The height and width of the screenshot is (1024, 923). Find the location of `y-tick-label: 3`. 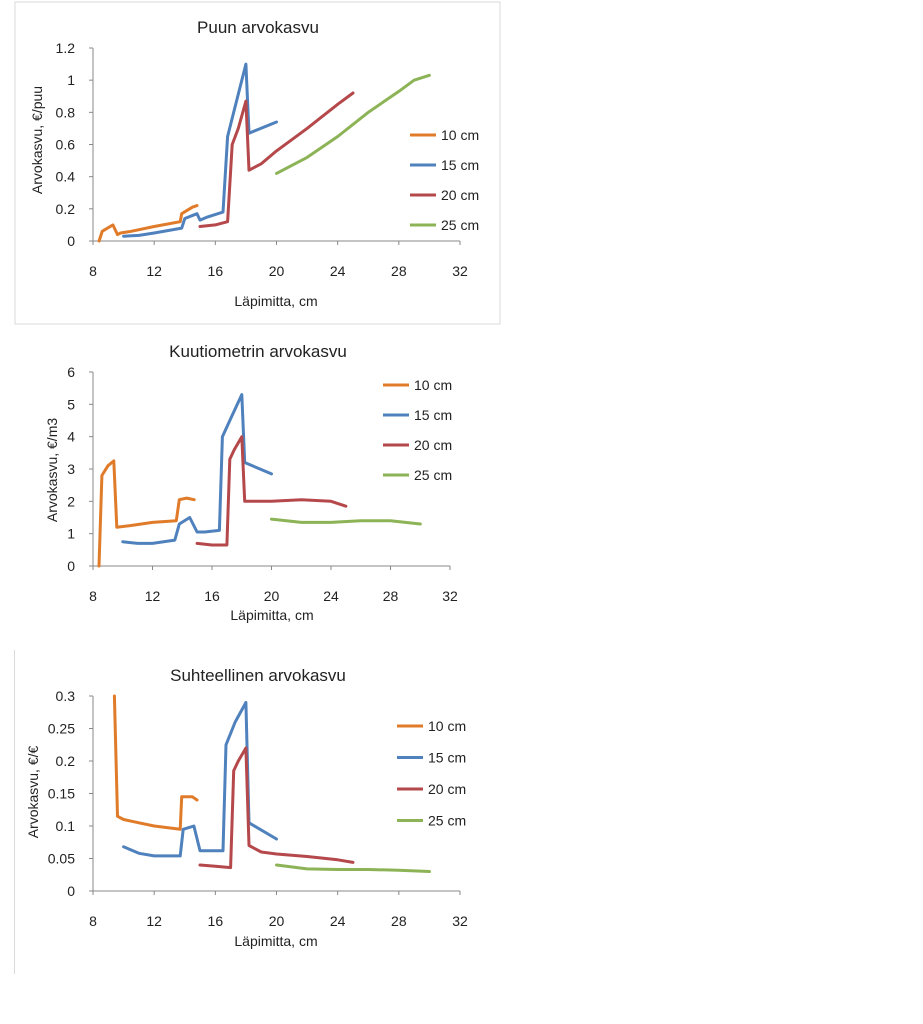

y-tick-label: 3 is located at coordinates (71, 469).